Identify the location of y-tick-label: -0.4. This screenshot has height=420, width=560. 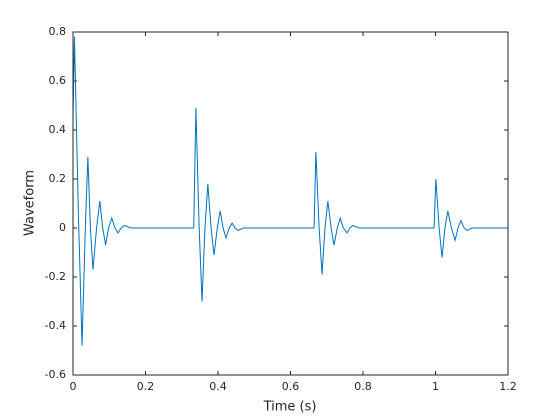
(55, 325).